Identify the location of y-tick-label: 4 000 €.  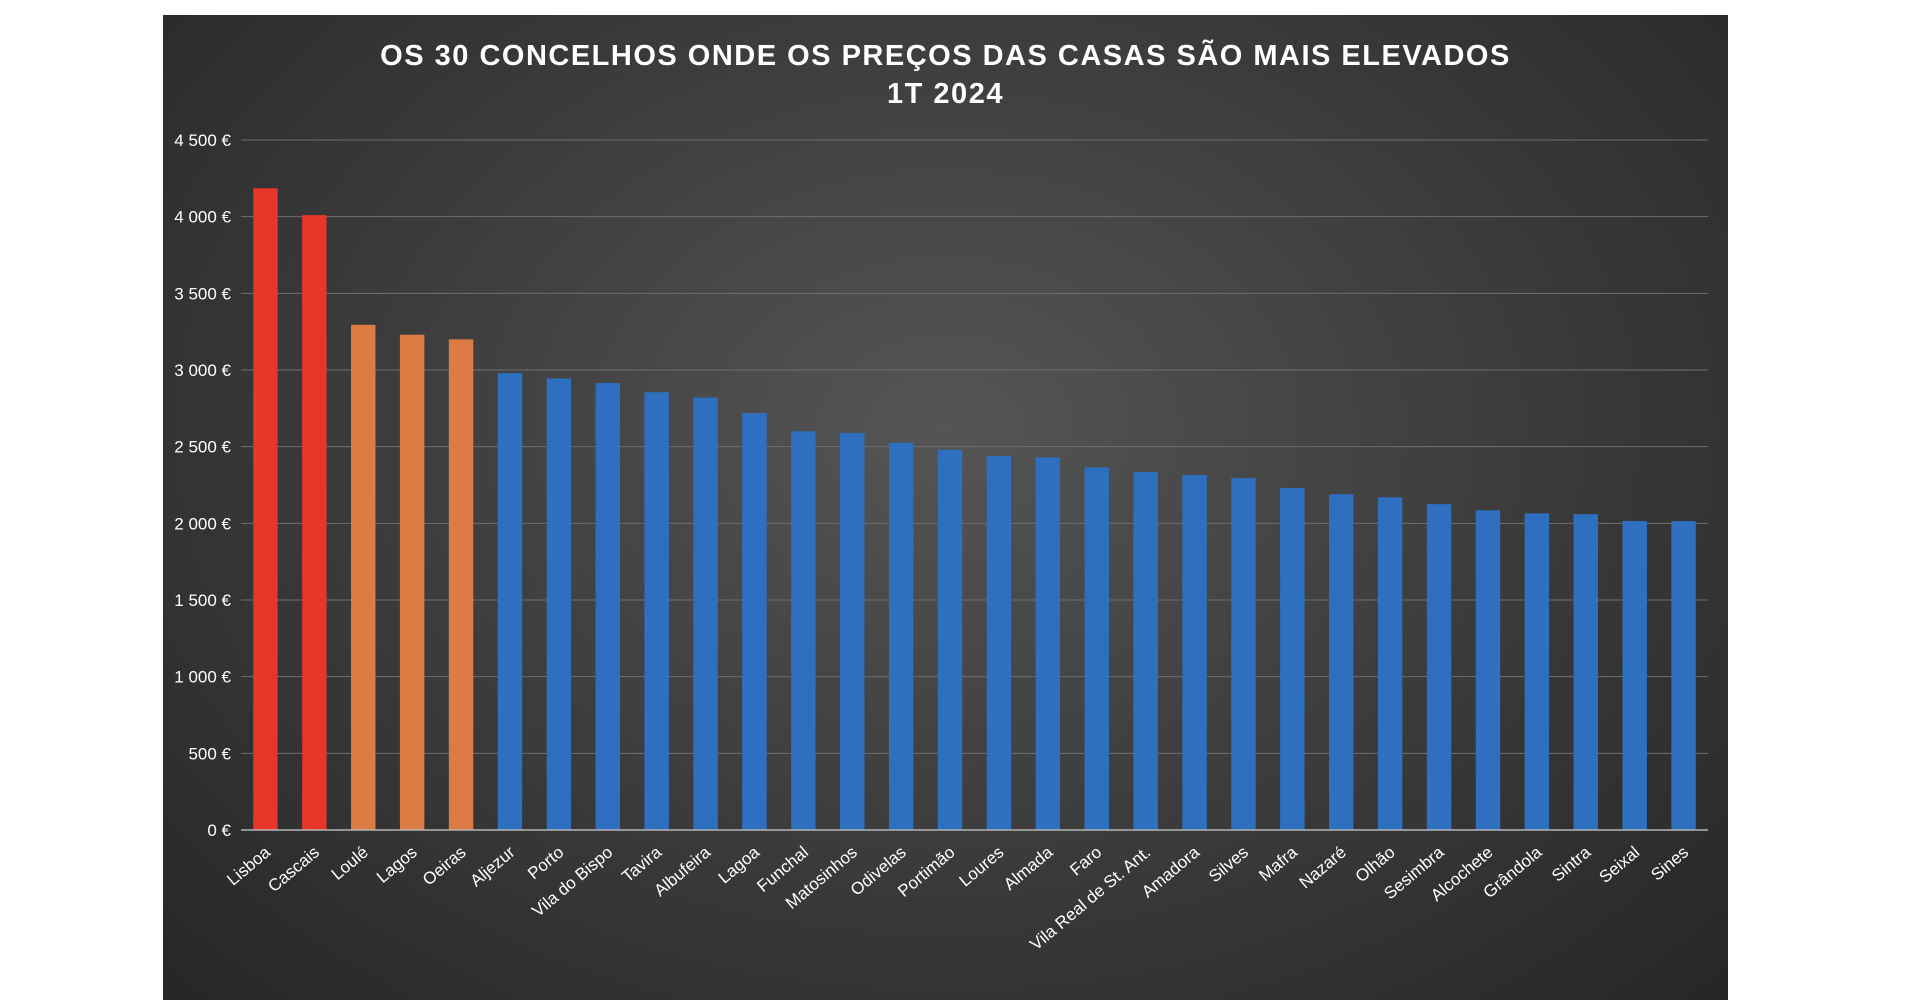
(202, 217).